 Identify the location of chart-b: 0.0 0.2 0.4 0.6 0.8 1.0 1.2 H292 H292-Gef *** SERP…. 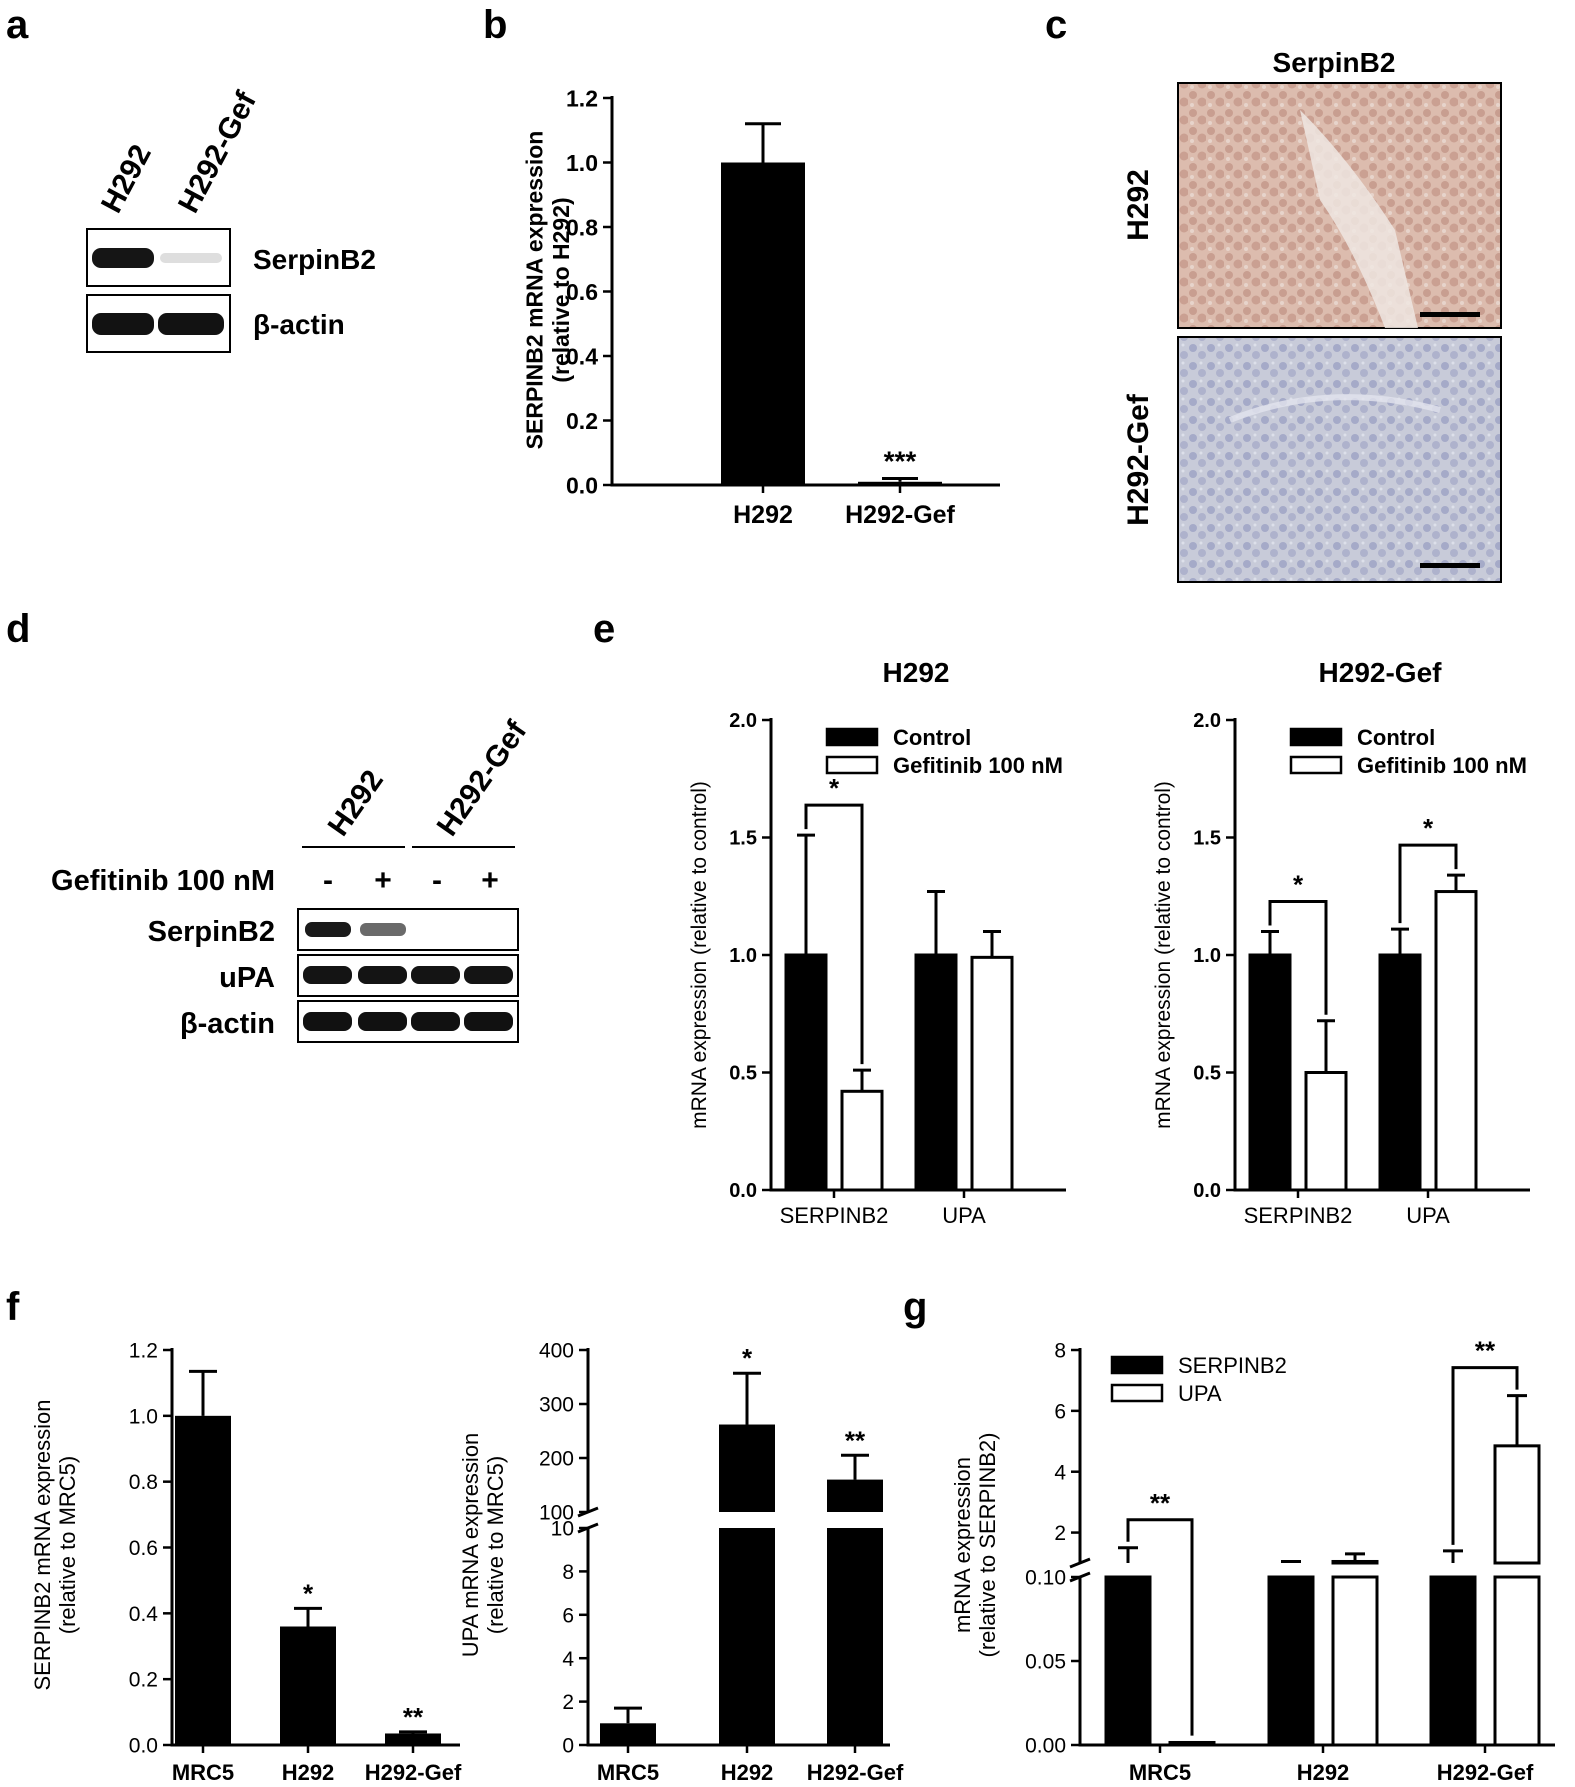
(760, 307).